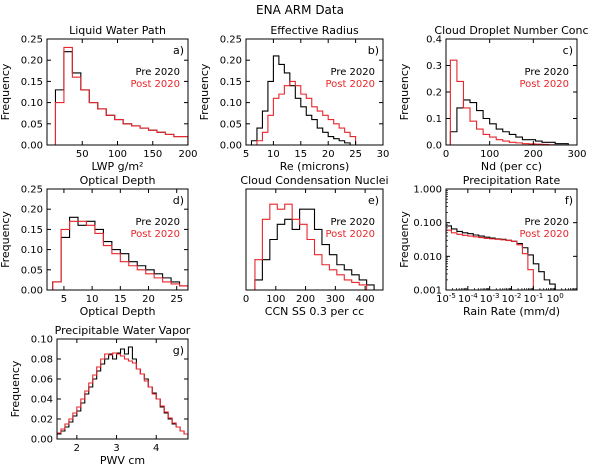 This screenshot has height=469, width=600. What do you see at coordinates (118, 166) in the screenshot?
I see `x-axis-label: LWP g/m²` at bounding box center [118, 166].